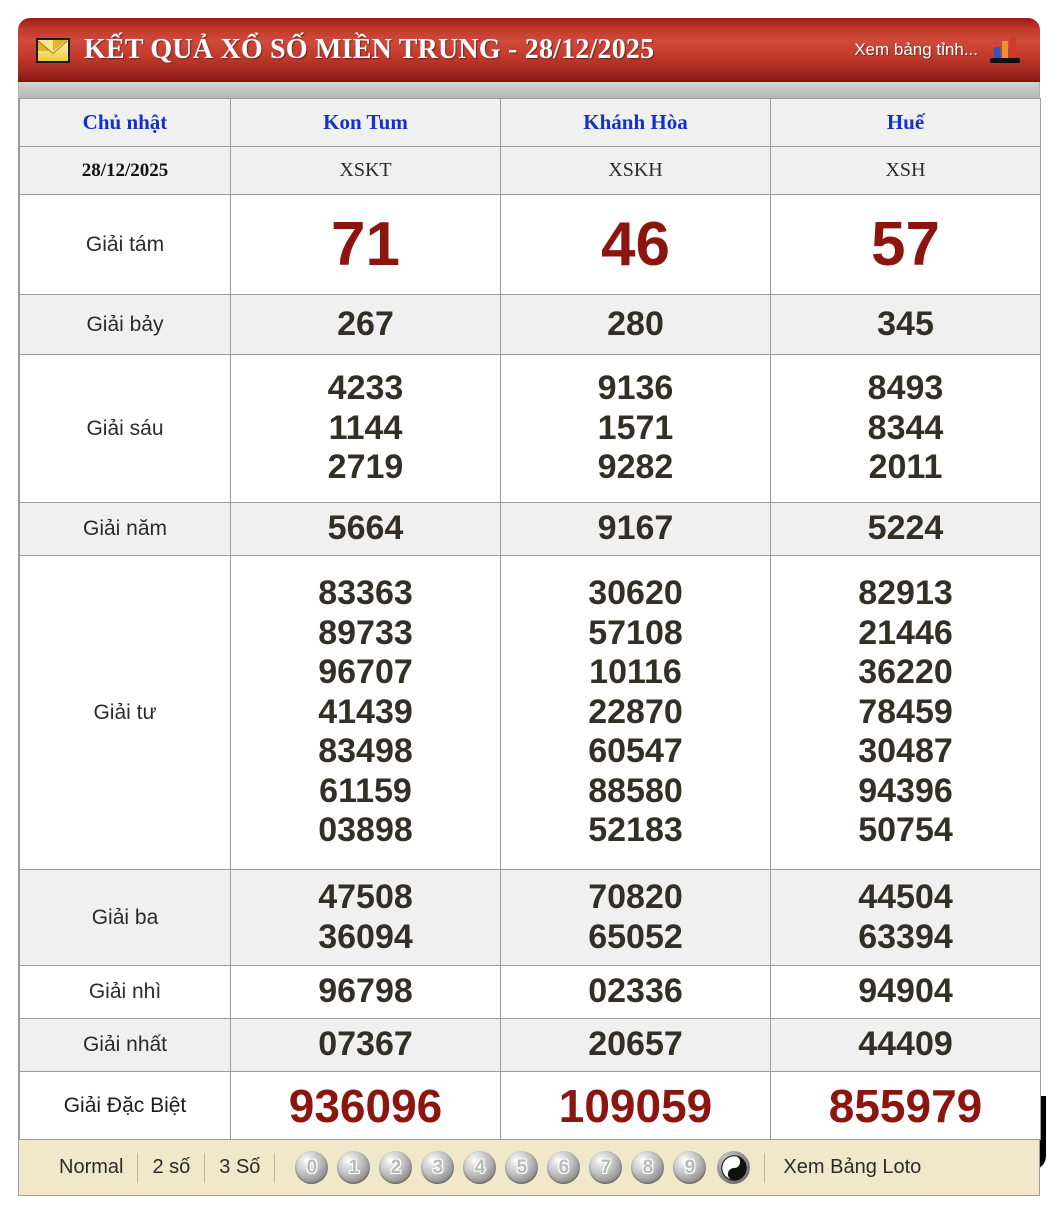 The width and height of the screenshot is (1064, 1208). What do you see at coordinates (905, 672) in the screenshot?
I see `prize-number: 36220` at bounding box center [905, 672].